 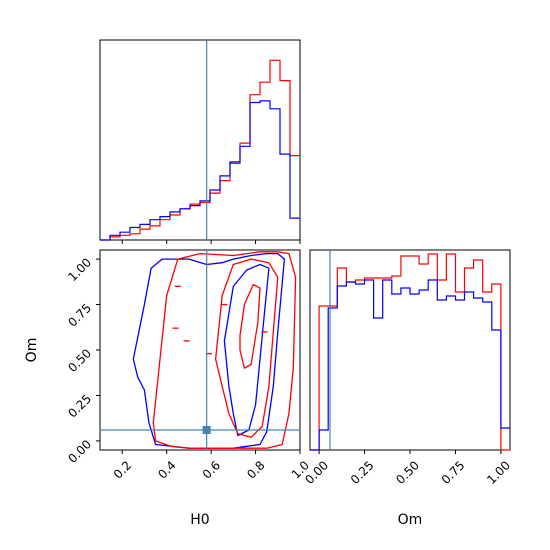 I want to click on y-tick-label: 0.50, so click(x=79, y=360).